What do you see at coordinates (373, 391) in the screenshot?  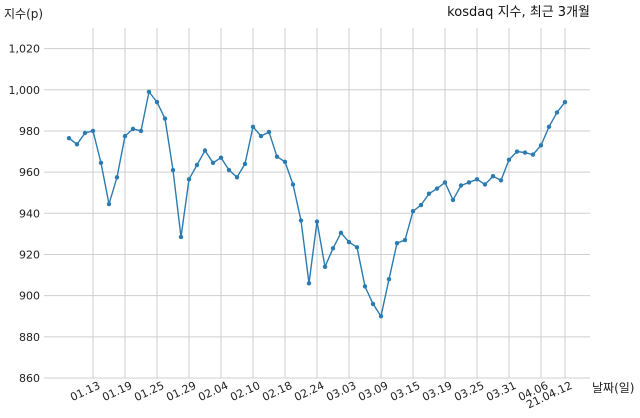 I see `x-tick-label: 03.09` at bounding box center [373, 391].